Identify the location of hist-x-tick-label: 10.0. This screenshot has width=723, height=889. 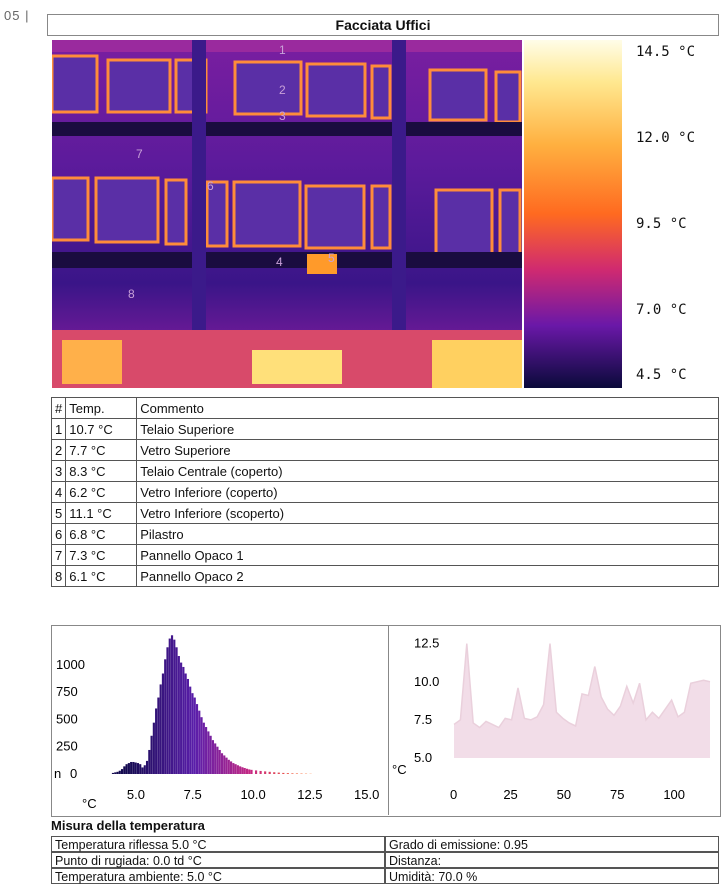
(252, 794).